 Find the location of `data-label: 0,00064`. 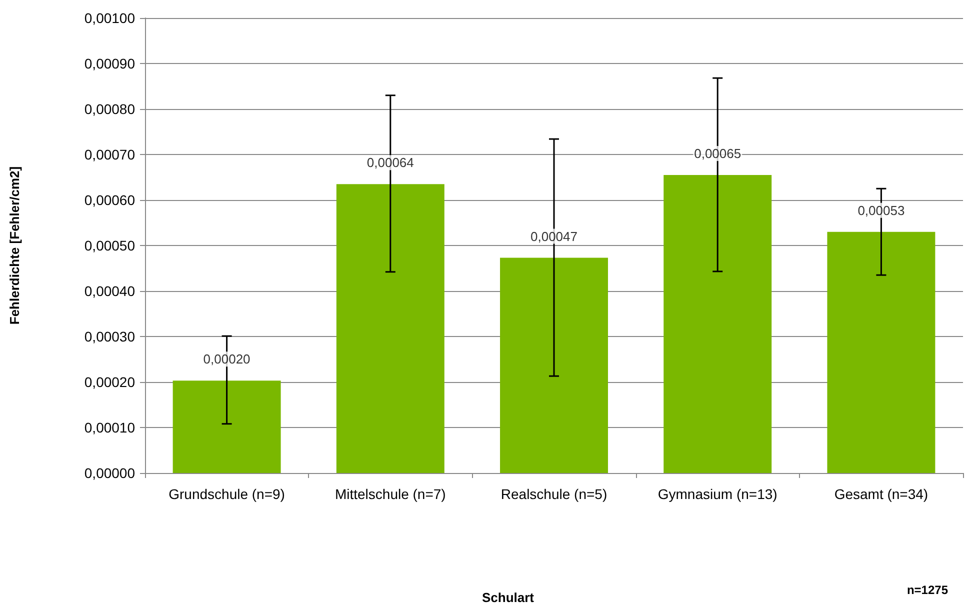

data-label: 0,00064 is located at coordinates (390, 162).